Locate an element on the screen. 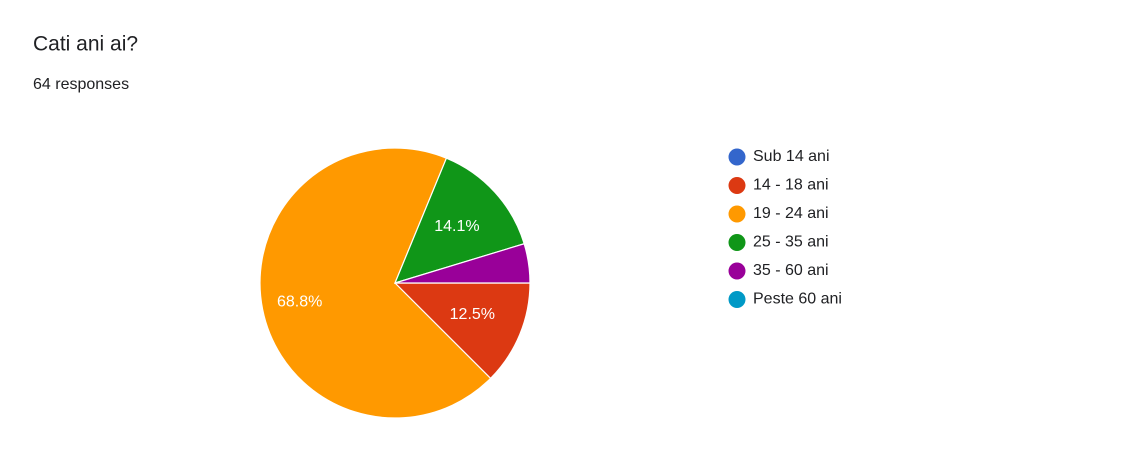 This screenshot has height=457, width=1136. slice-label: 68.8% is located at coordinates (299, 301).